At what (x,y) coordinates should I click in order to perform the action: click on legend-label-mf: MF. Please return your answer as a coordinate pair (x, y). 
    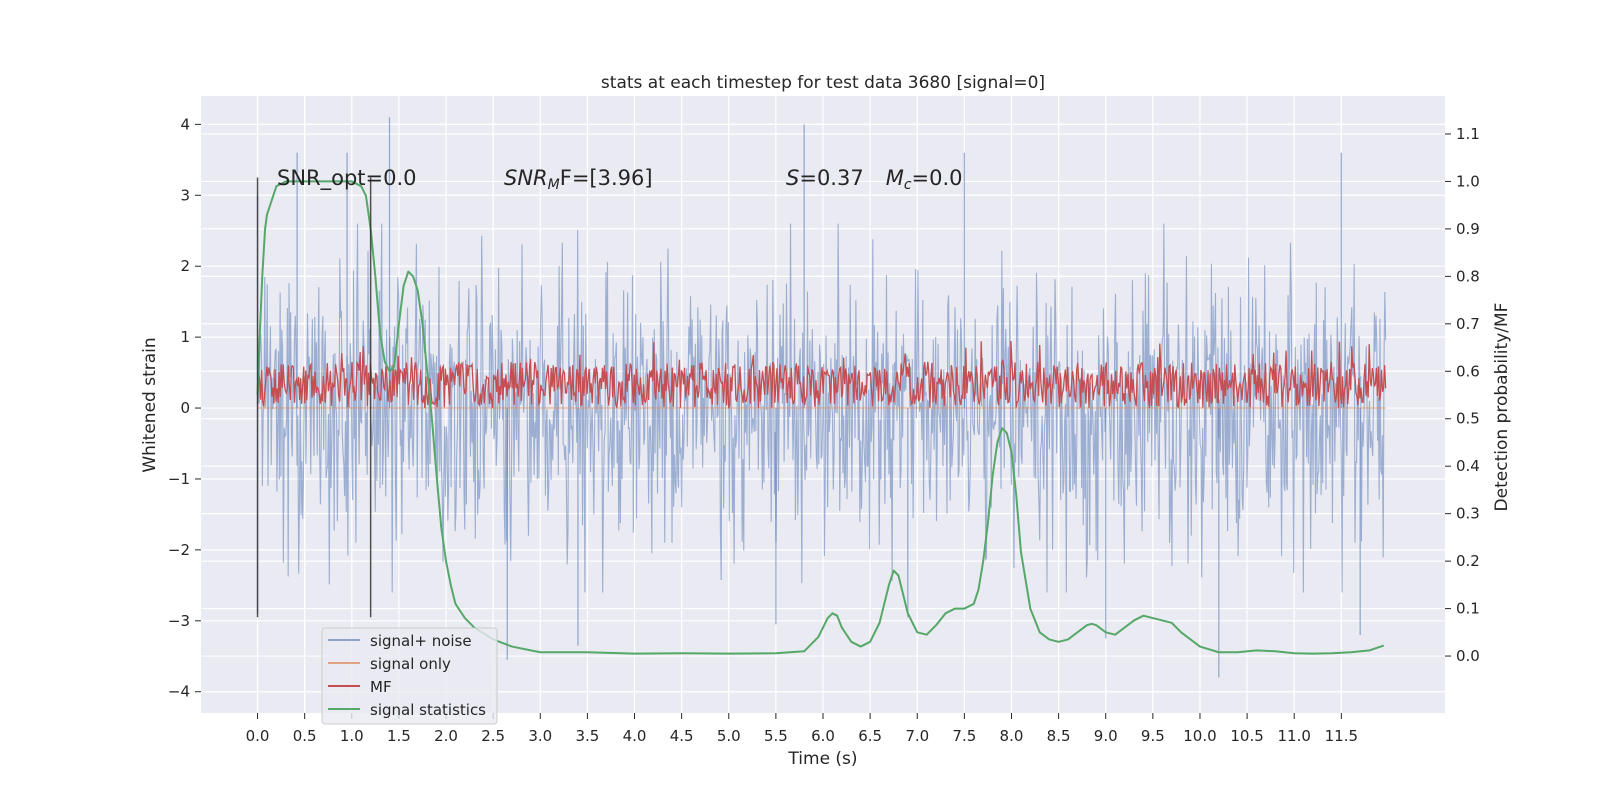
    Looking at the image, I should click on (381, 687).